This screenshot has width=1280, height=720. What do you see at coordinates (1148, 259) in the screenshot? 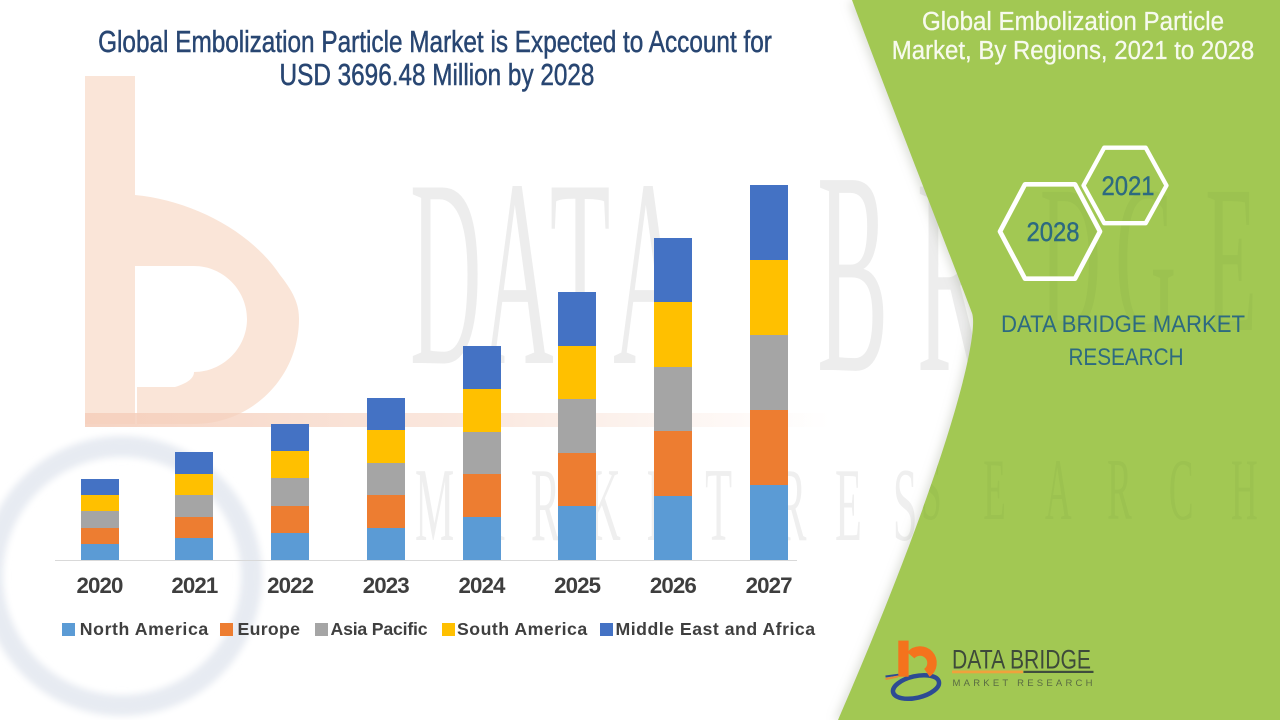
I see `svg-text:DGE: DG E` at bounding box center [1148, 259].